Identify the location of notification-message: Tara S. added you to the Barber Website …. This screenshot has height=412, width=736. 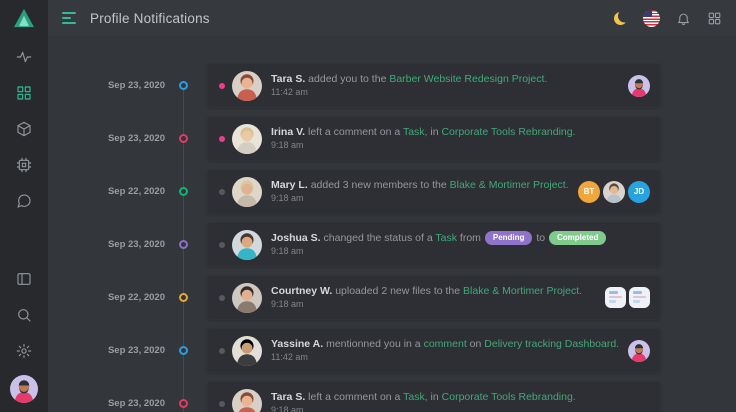
(409, 79).